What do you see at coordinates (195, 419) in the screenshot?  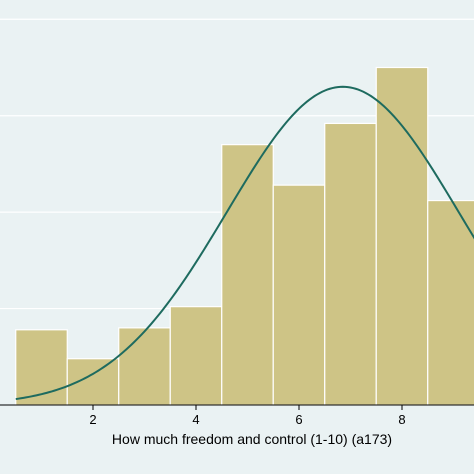 I see `x-tick-label-4: 4` at bounding box center [195, 419].